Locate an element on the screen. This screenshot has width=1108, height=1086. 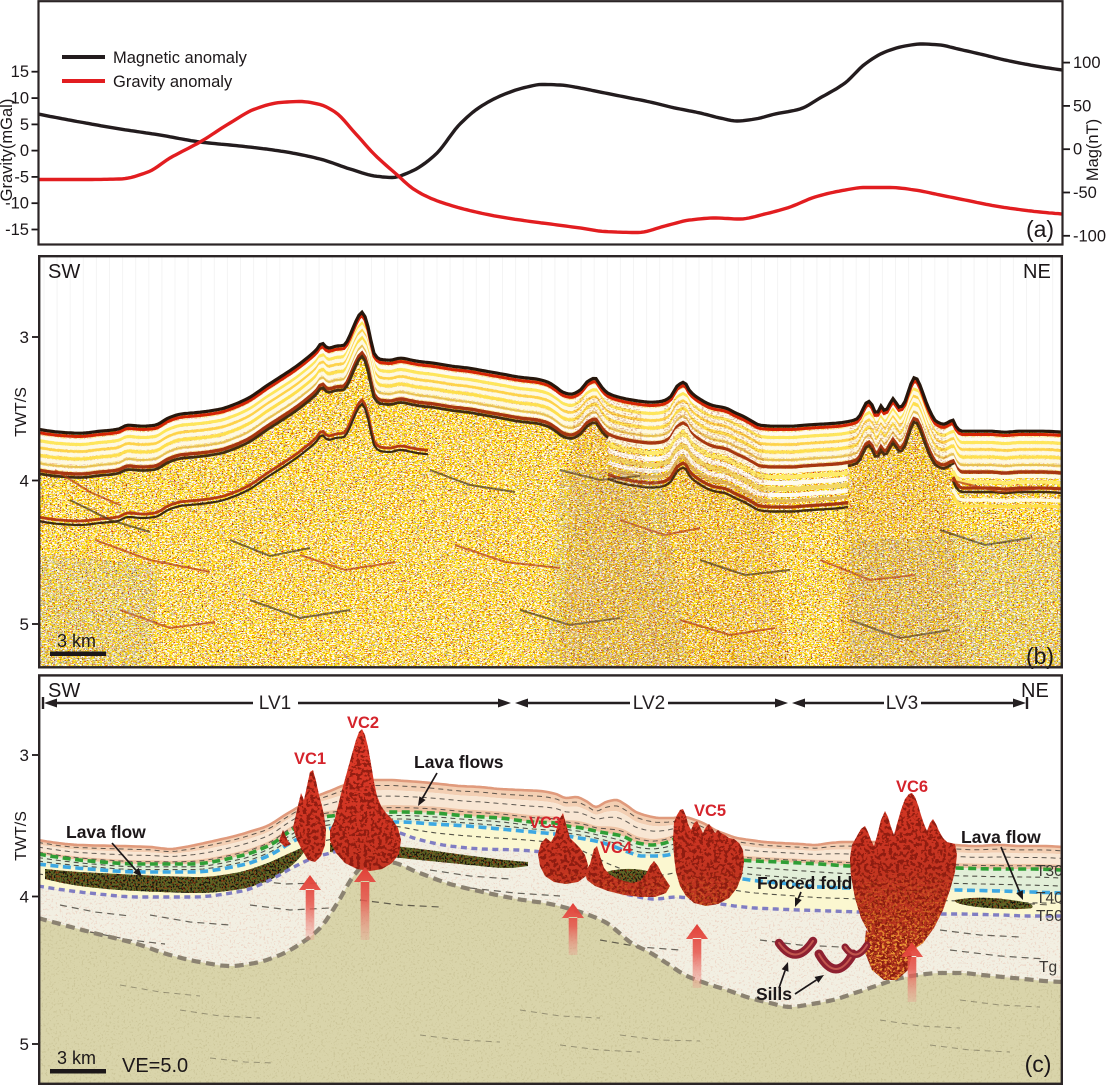
svg-text: -100 is located at coordinates (1089, 236).